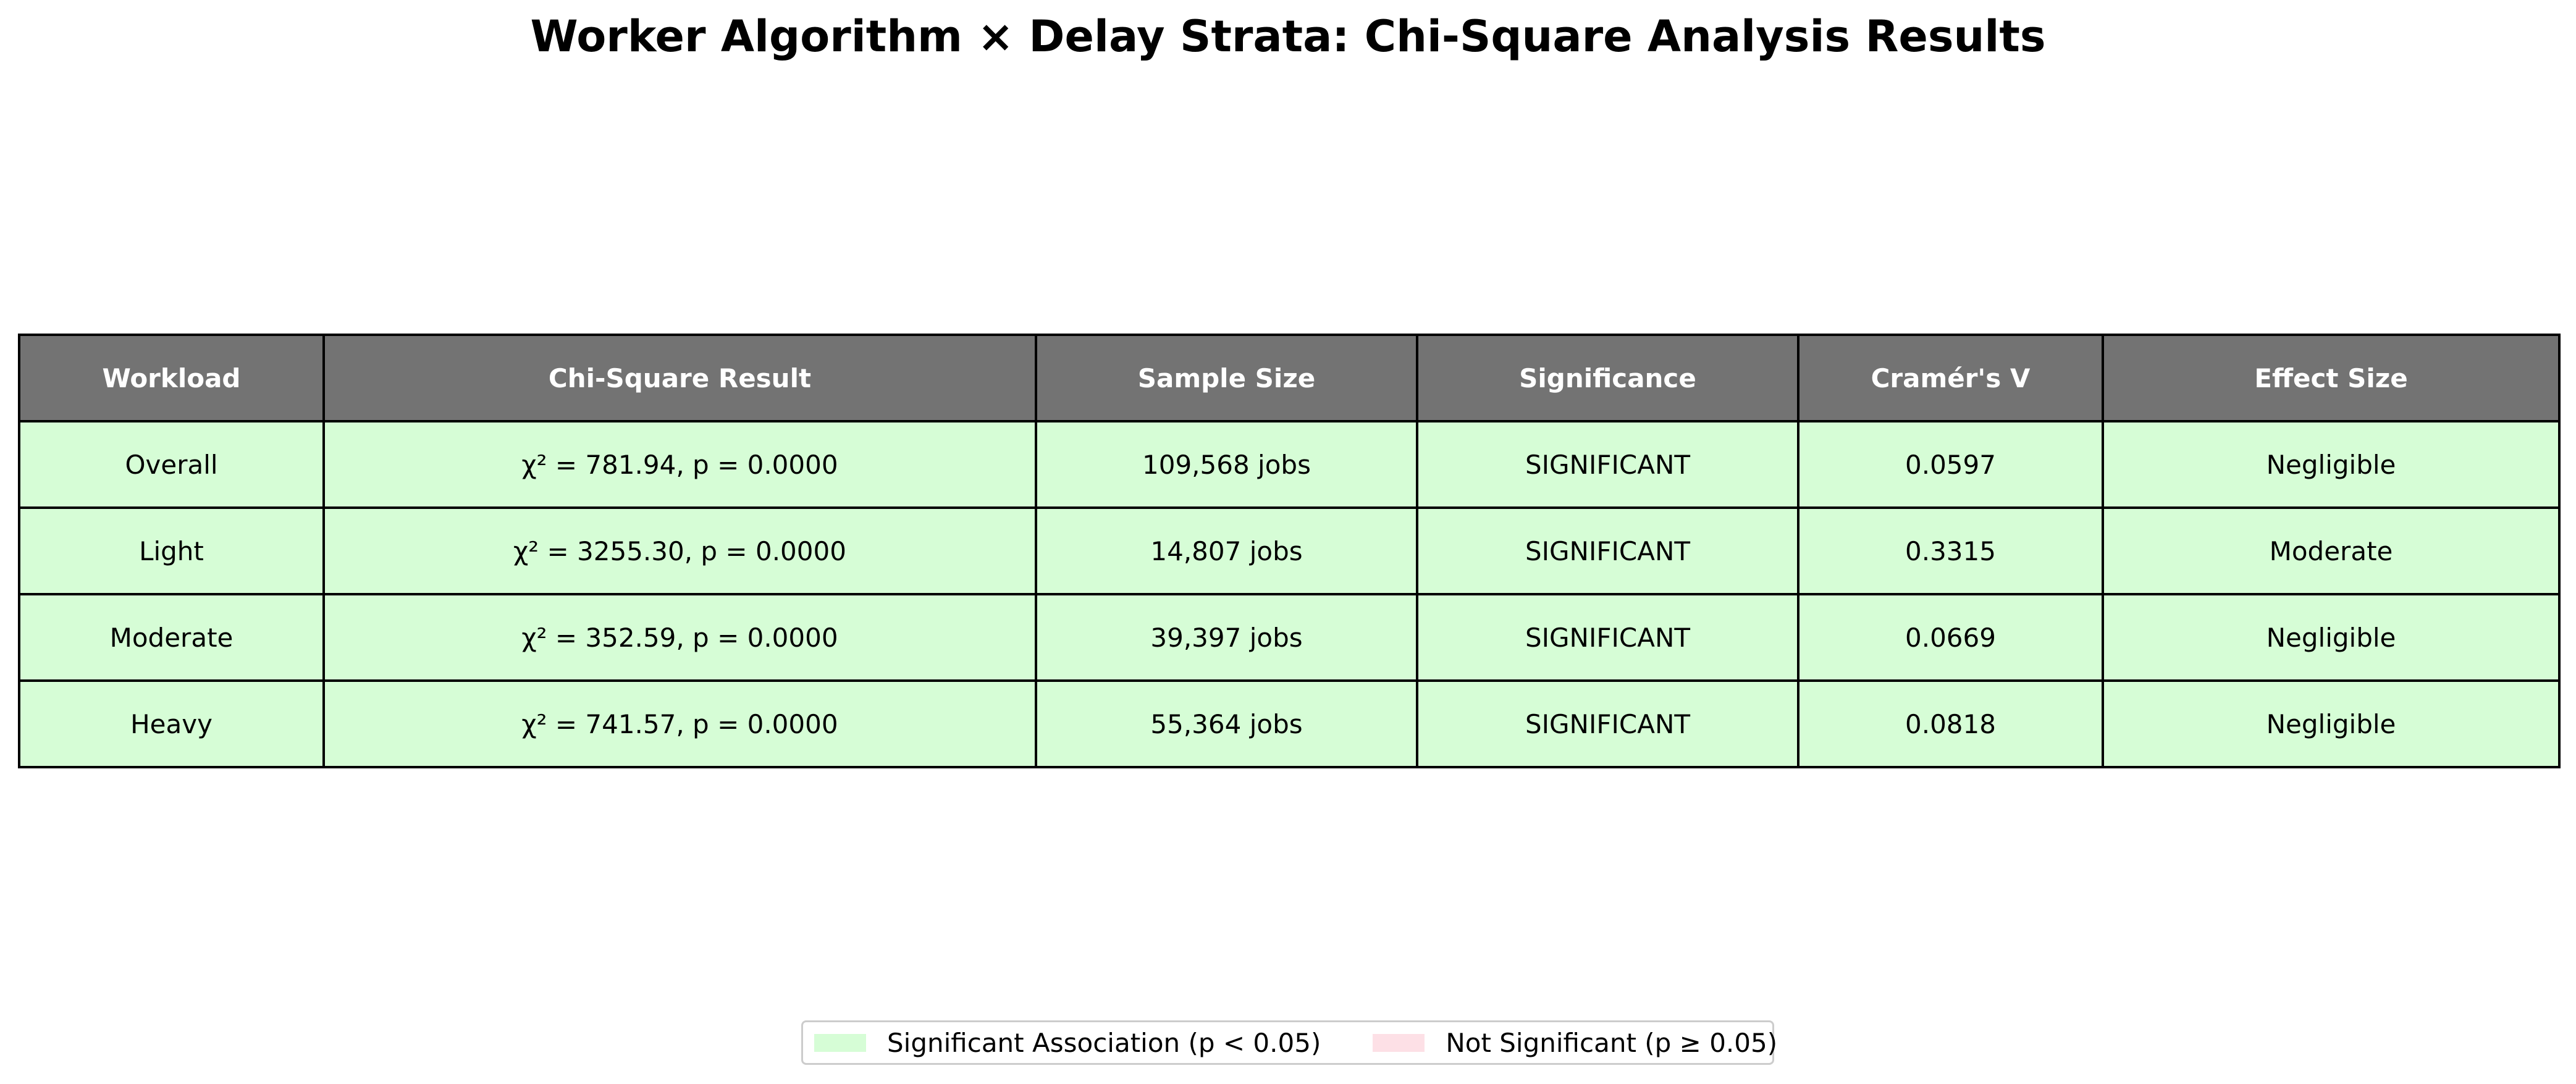 The height and width of the screenshot is (1084, 2576). What do you see at coordinates (1950, 637) in the screenshot?
I see `cell-cramers-v: 0.0669` at bounding box center [1950, 637].